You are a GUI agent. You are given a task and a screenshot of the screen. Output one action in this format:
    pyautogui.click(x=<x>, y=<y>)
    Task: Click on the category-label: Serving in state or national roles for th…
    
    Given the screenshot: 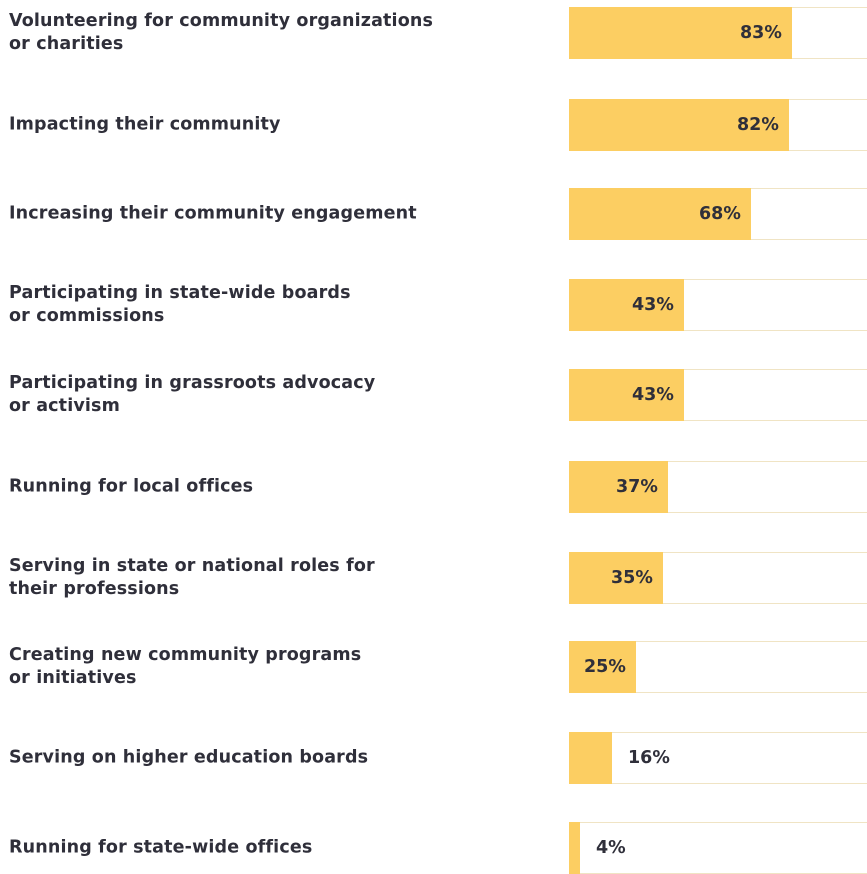 What is the action you would take?
    pyautogui.click(x=192, y=577)
    